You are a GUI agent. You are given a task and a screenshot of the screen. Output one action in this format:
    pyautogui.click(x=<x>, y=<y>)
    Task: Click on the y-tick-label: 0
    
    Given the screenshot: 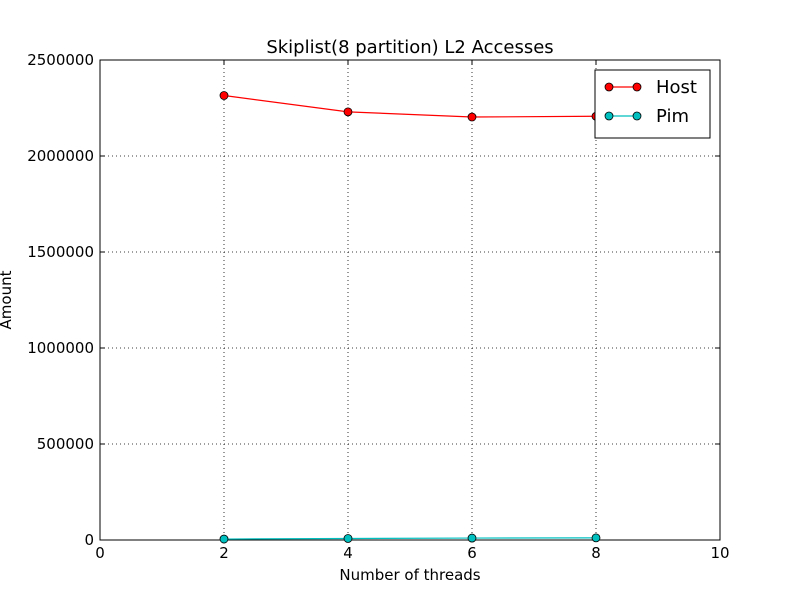 What is the action you would take?
    pyautogui.click(x=89, y=540)
    